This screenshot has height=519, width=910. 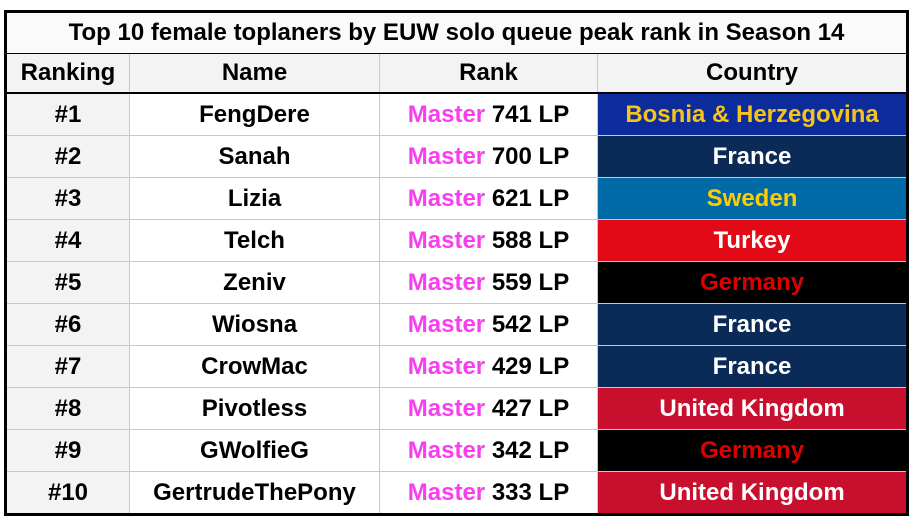 I want to click on ranking-cell: #7, so click(x=67, y=366).